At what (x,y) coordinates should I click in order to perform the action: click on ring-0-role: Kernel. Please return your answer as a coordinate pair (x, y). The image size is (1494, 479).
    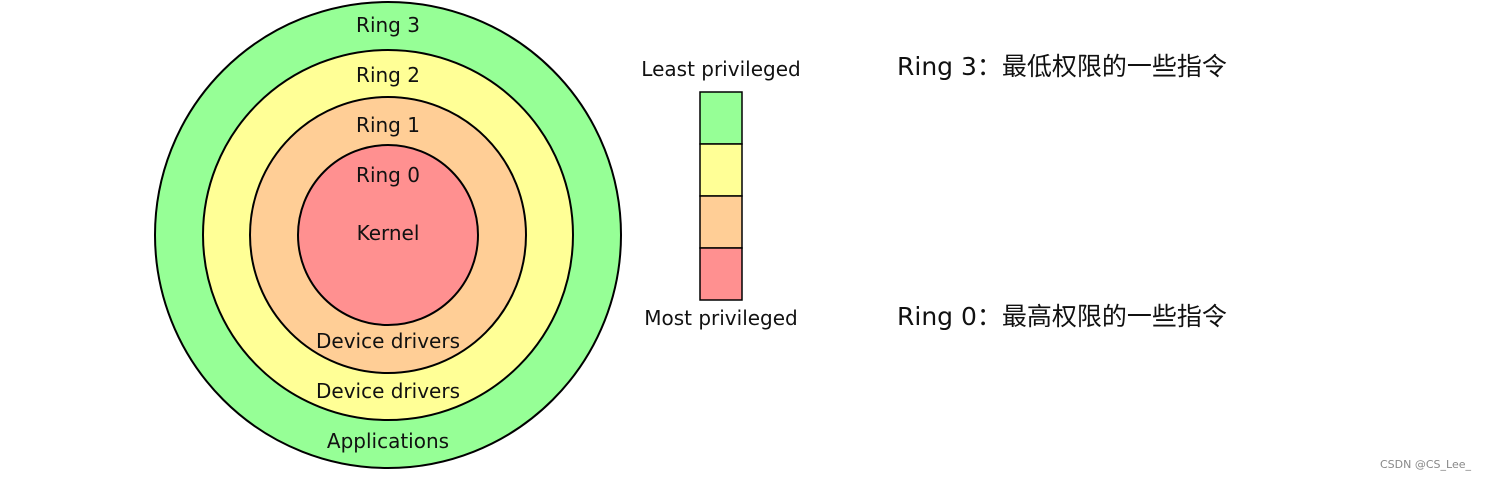
    Looking at the image, I should click on (388, 233).